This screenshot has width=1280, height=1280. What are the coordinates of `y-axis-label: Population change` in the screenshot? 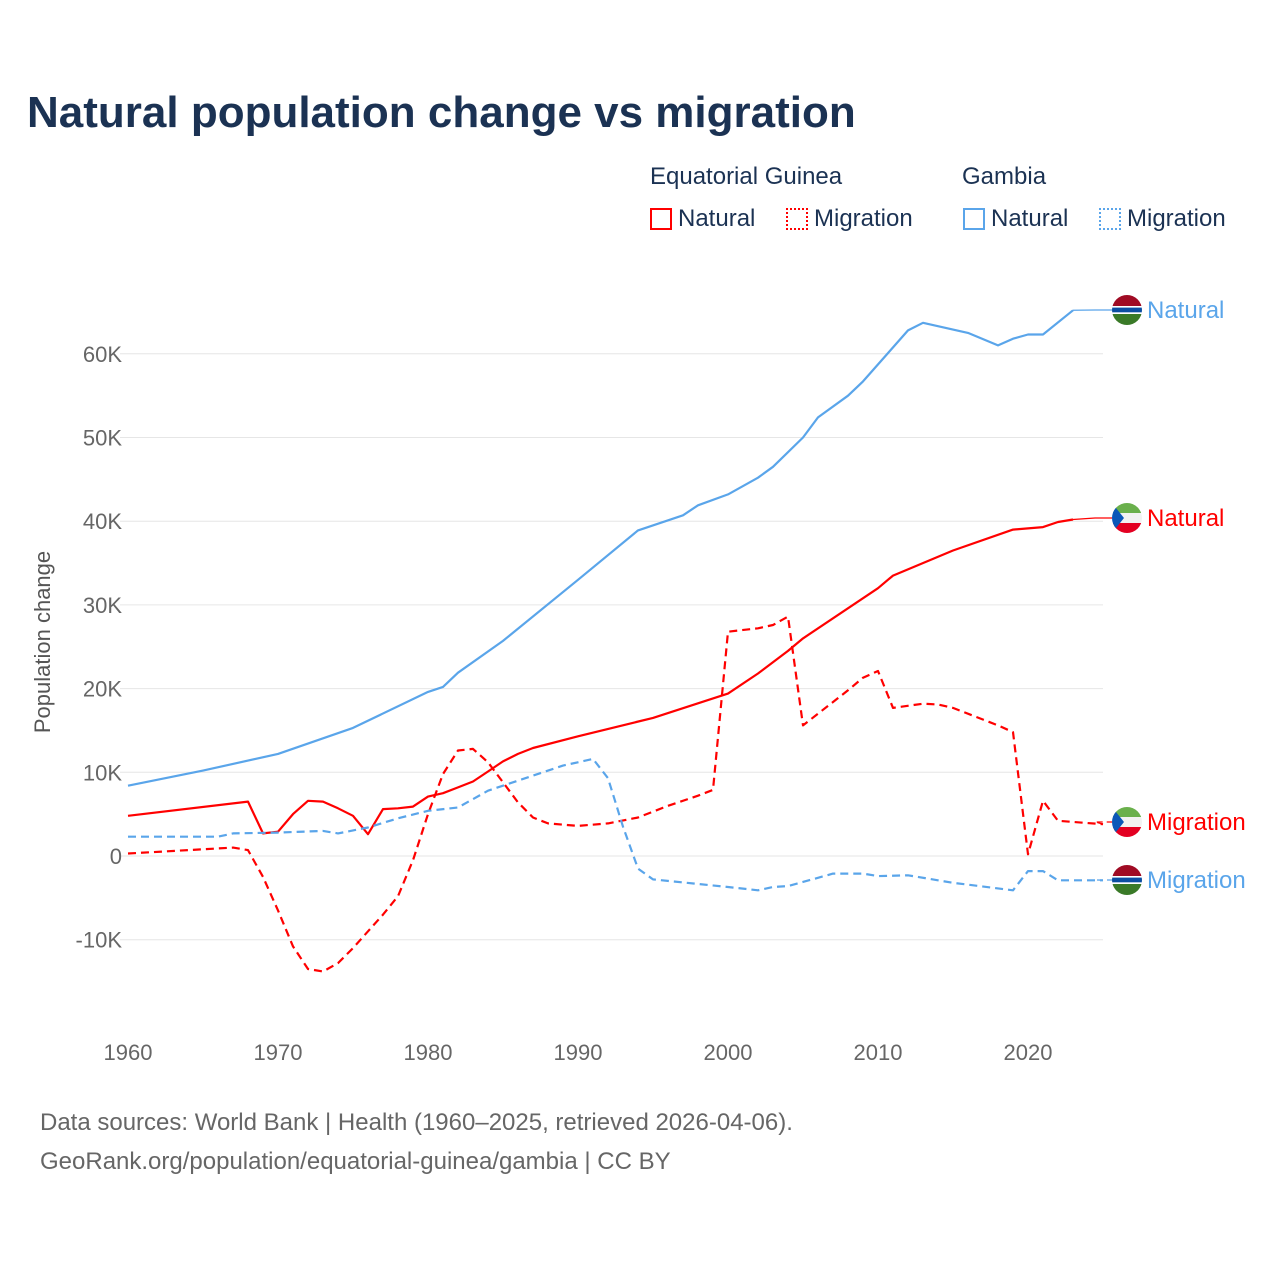 It's located at (42, 642).